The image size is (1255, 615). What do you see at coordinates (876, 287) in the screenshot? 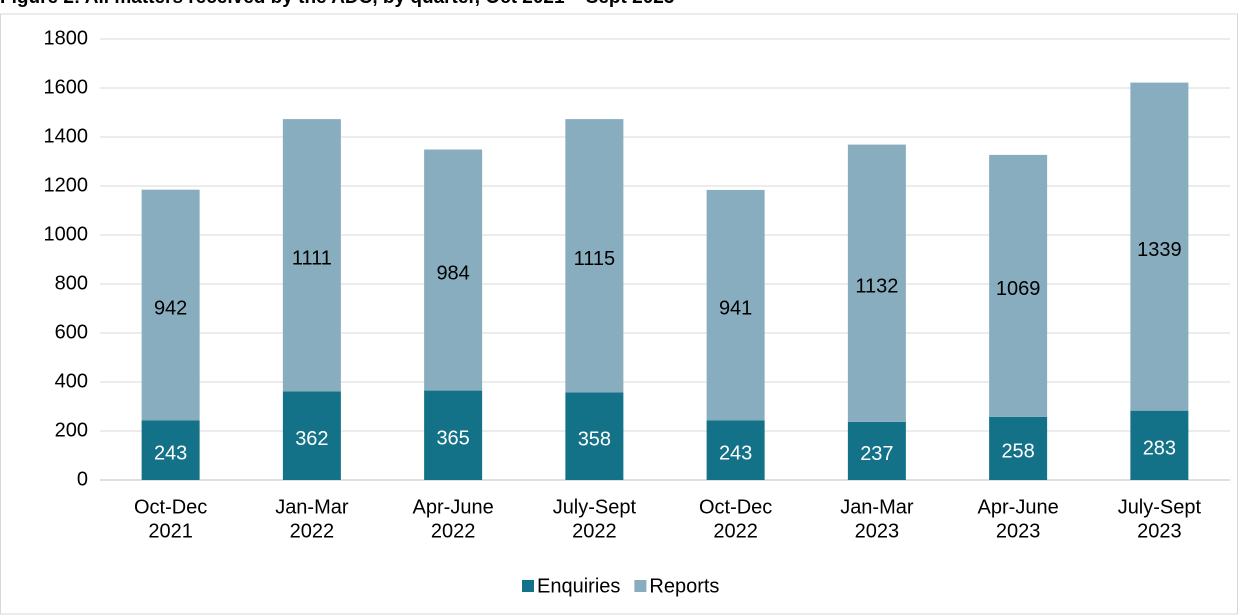
I see `data-label: 1132` at bounding box center [876, 287].